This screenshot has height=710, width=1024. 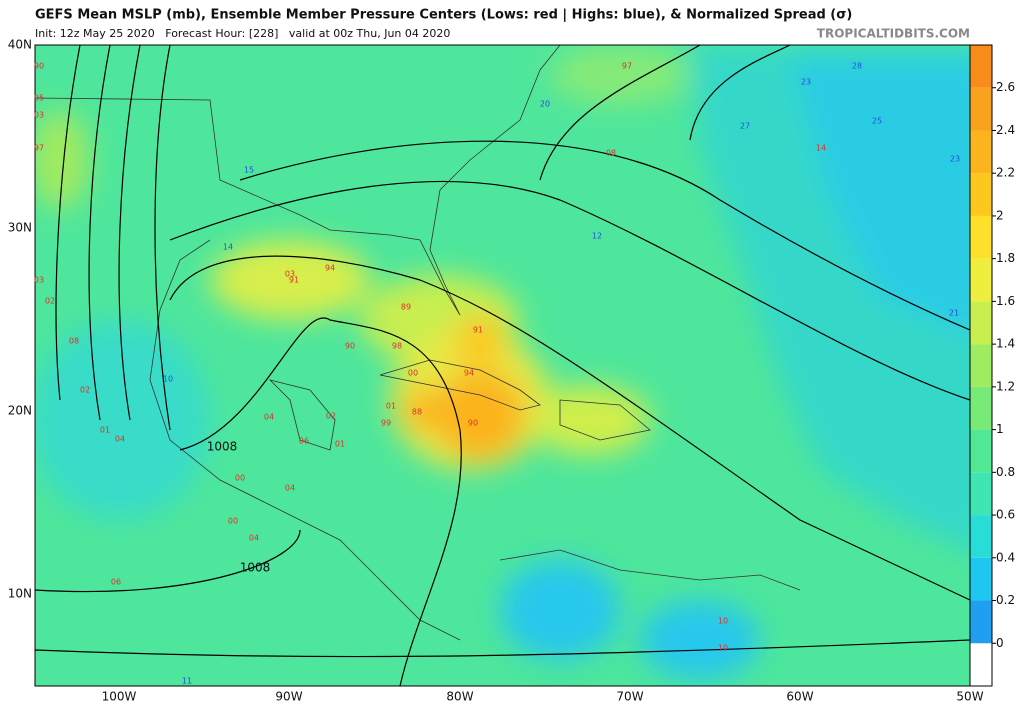 What do you see at coordinates (629, 697) in the screenshot?
I see `lon-label: 70W` at bounding box center [629, 697].